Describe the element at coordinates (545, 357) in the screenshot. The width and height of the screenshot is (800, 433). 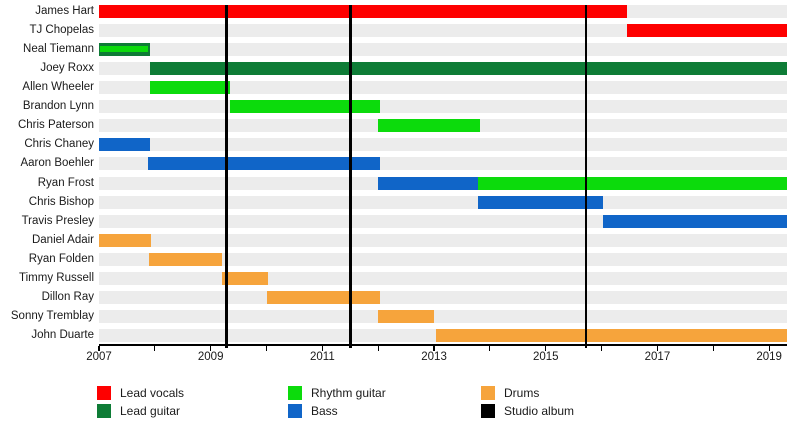
I see `x-axis-tick-label: 2015` at that location.